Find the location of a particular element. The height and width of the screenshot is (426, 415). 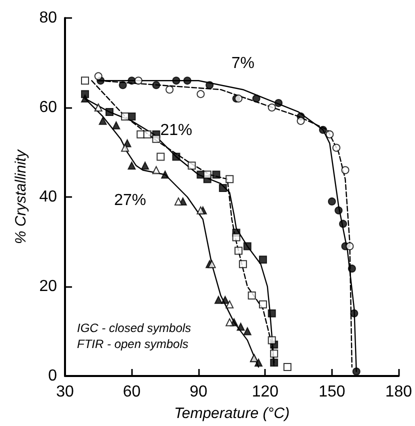

x-tick-label: 90 is located at coordinates (199, 392).